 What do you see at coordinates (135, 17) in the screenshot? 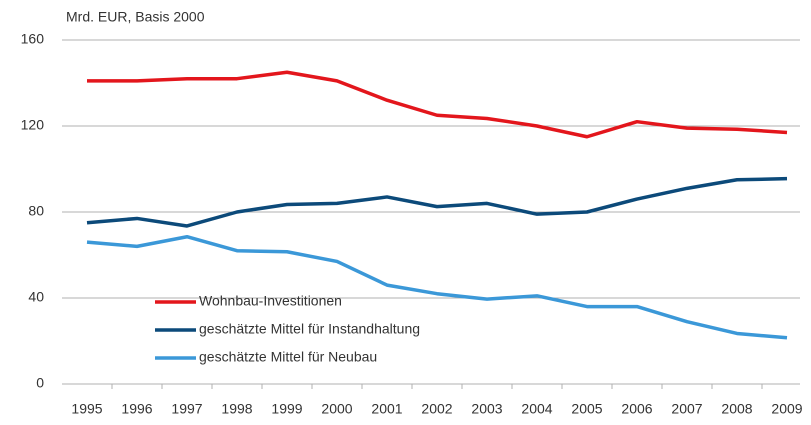
I see `chart-subtitle: Mrd. EUR, Basis 2000` at bounding box center [135, 17].